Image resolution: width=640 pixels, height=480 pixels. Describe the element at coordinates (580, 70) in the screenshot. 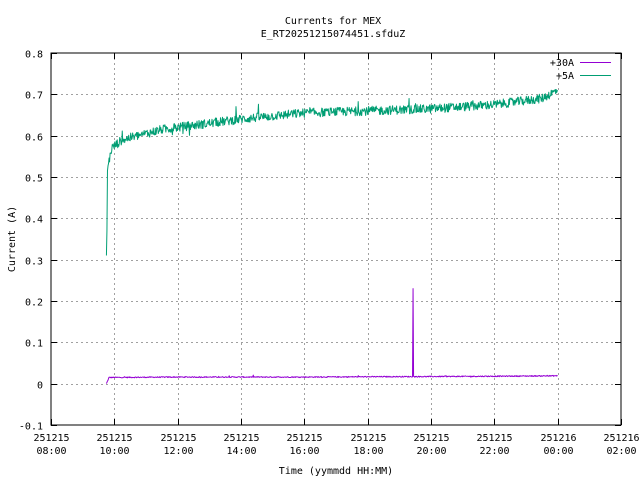

I see `legend: +30A +5A` at that location.